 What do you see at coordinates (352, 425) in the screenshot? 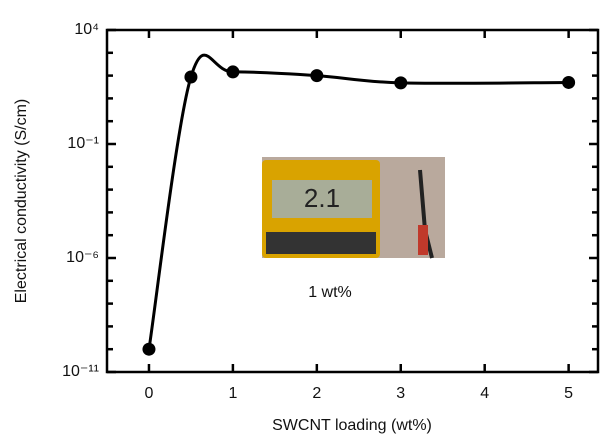
I see `x-axis-label: SWCNT loading (wt%)` at bounding box center [352, 425].